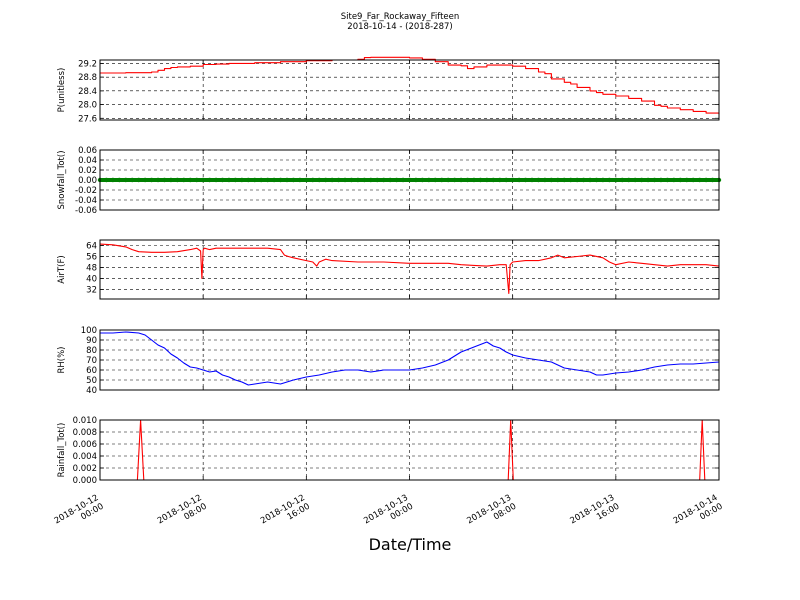 The width and height of the screenshot is (800, 600). Describe the element at coordinates (87, 161) in the screenshot. I see `y-tick-label: 0.04` at that location.